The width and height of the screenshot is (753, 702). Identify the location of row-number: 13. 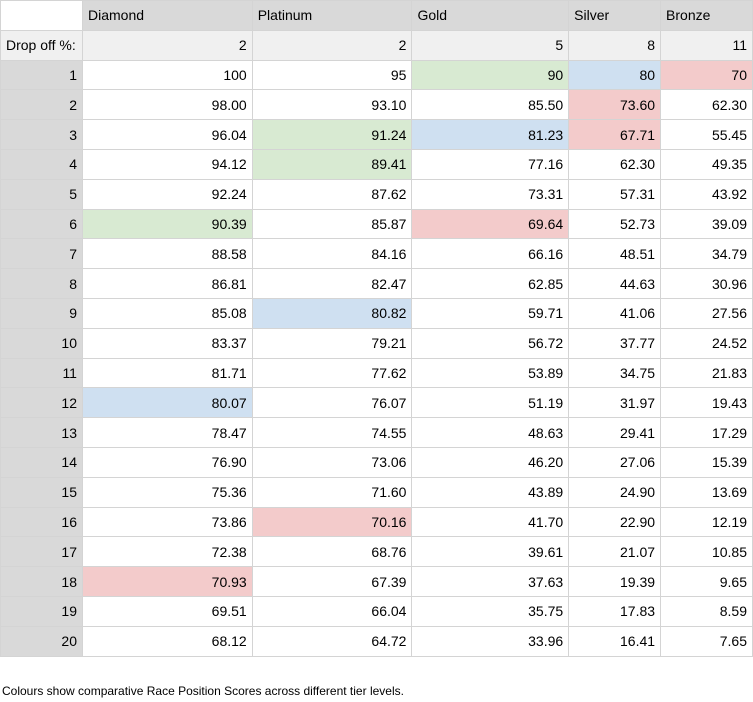
(41, 432).